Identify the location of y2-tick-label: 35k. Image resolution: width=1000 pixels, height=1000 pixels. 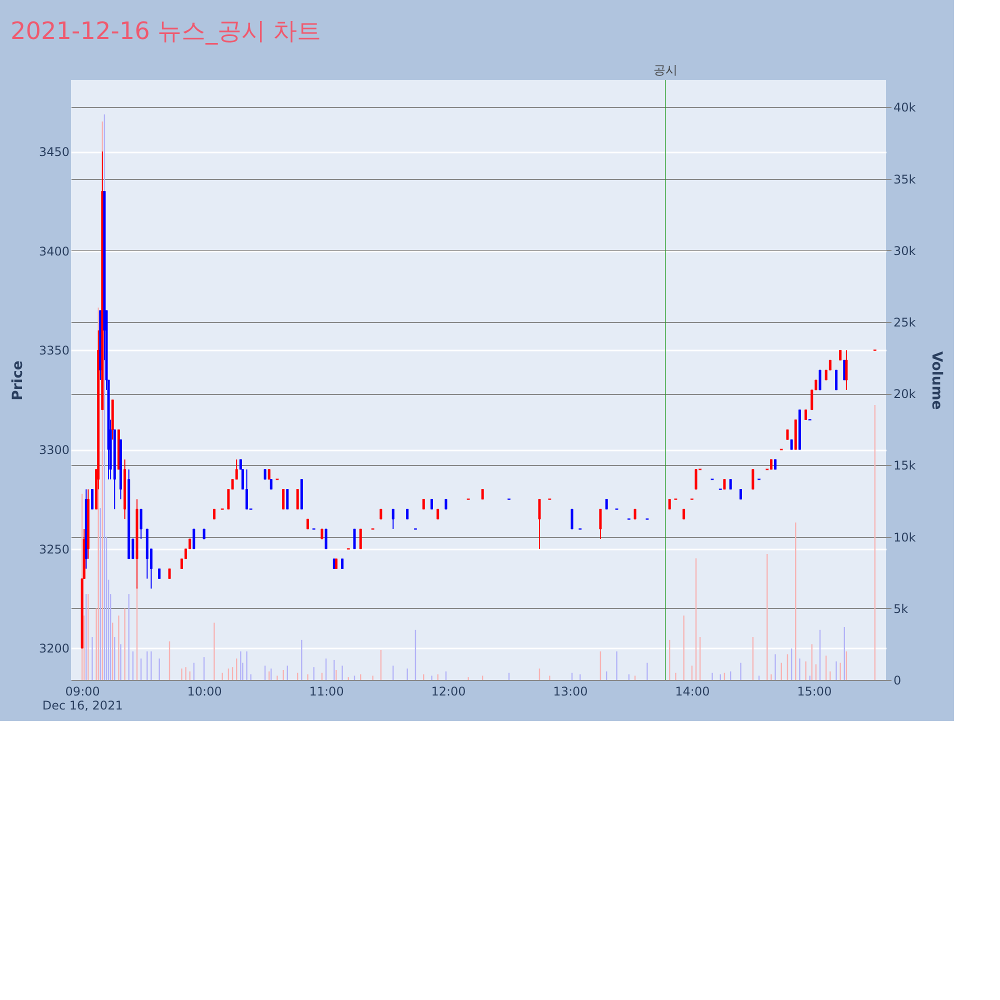
(905, 179).